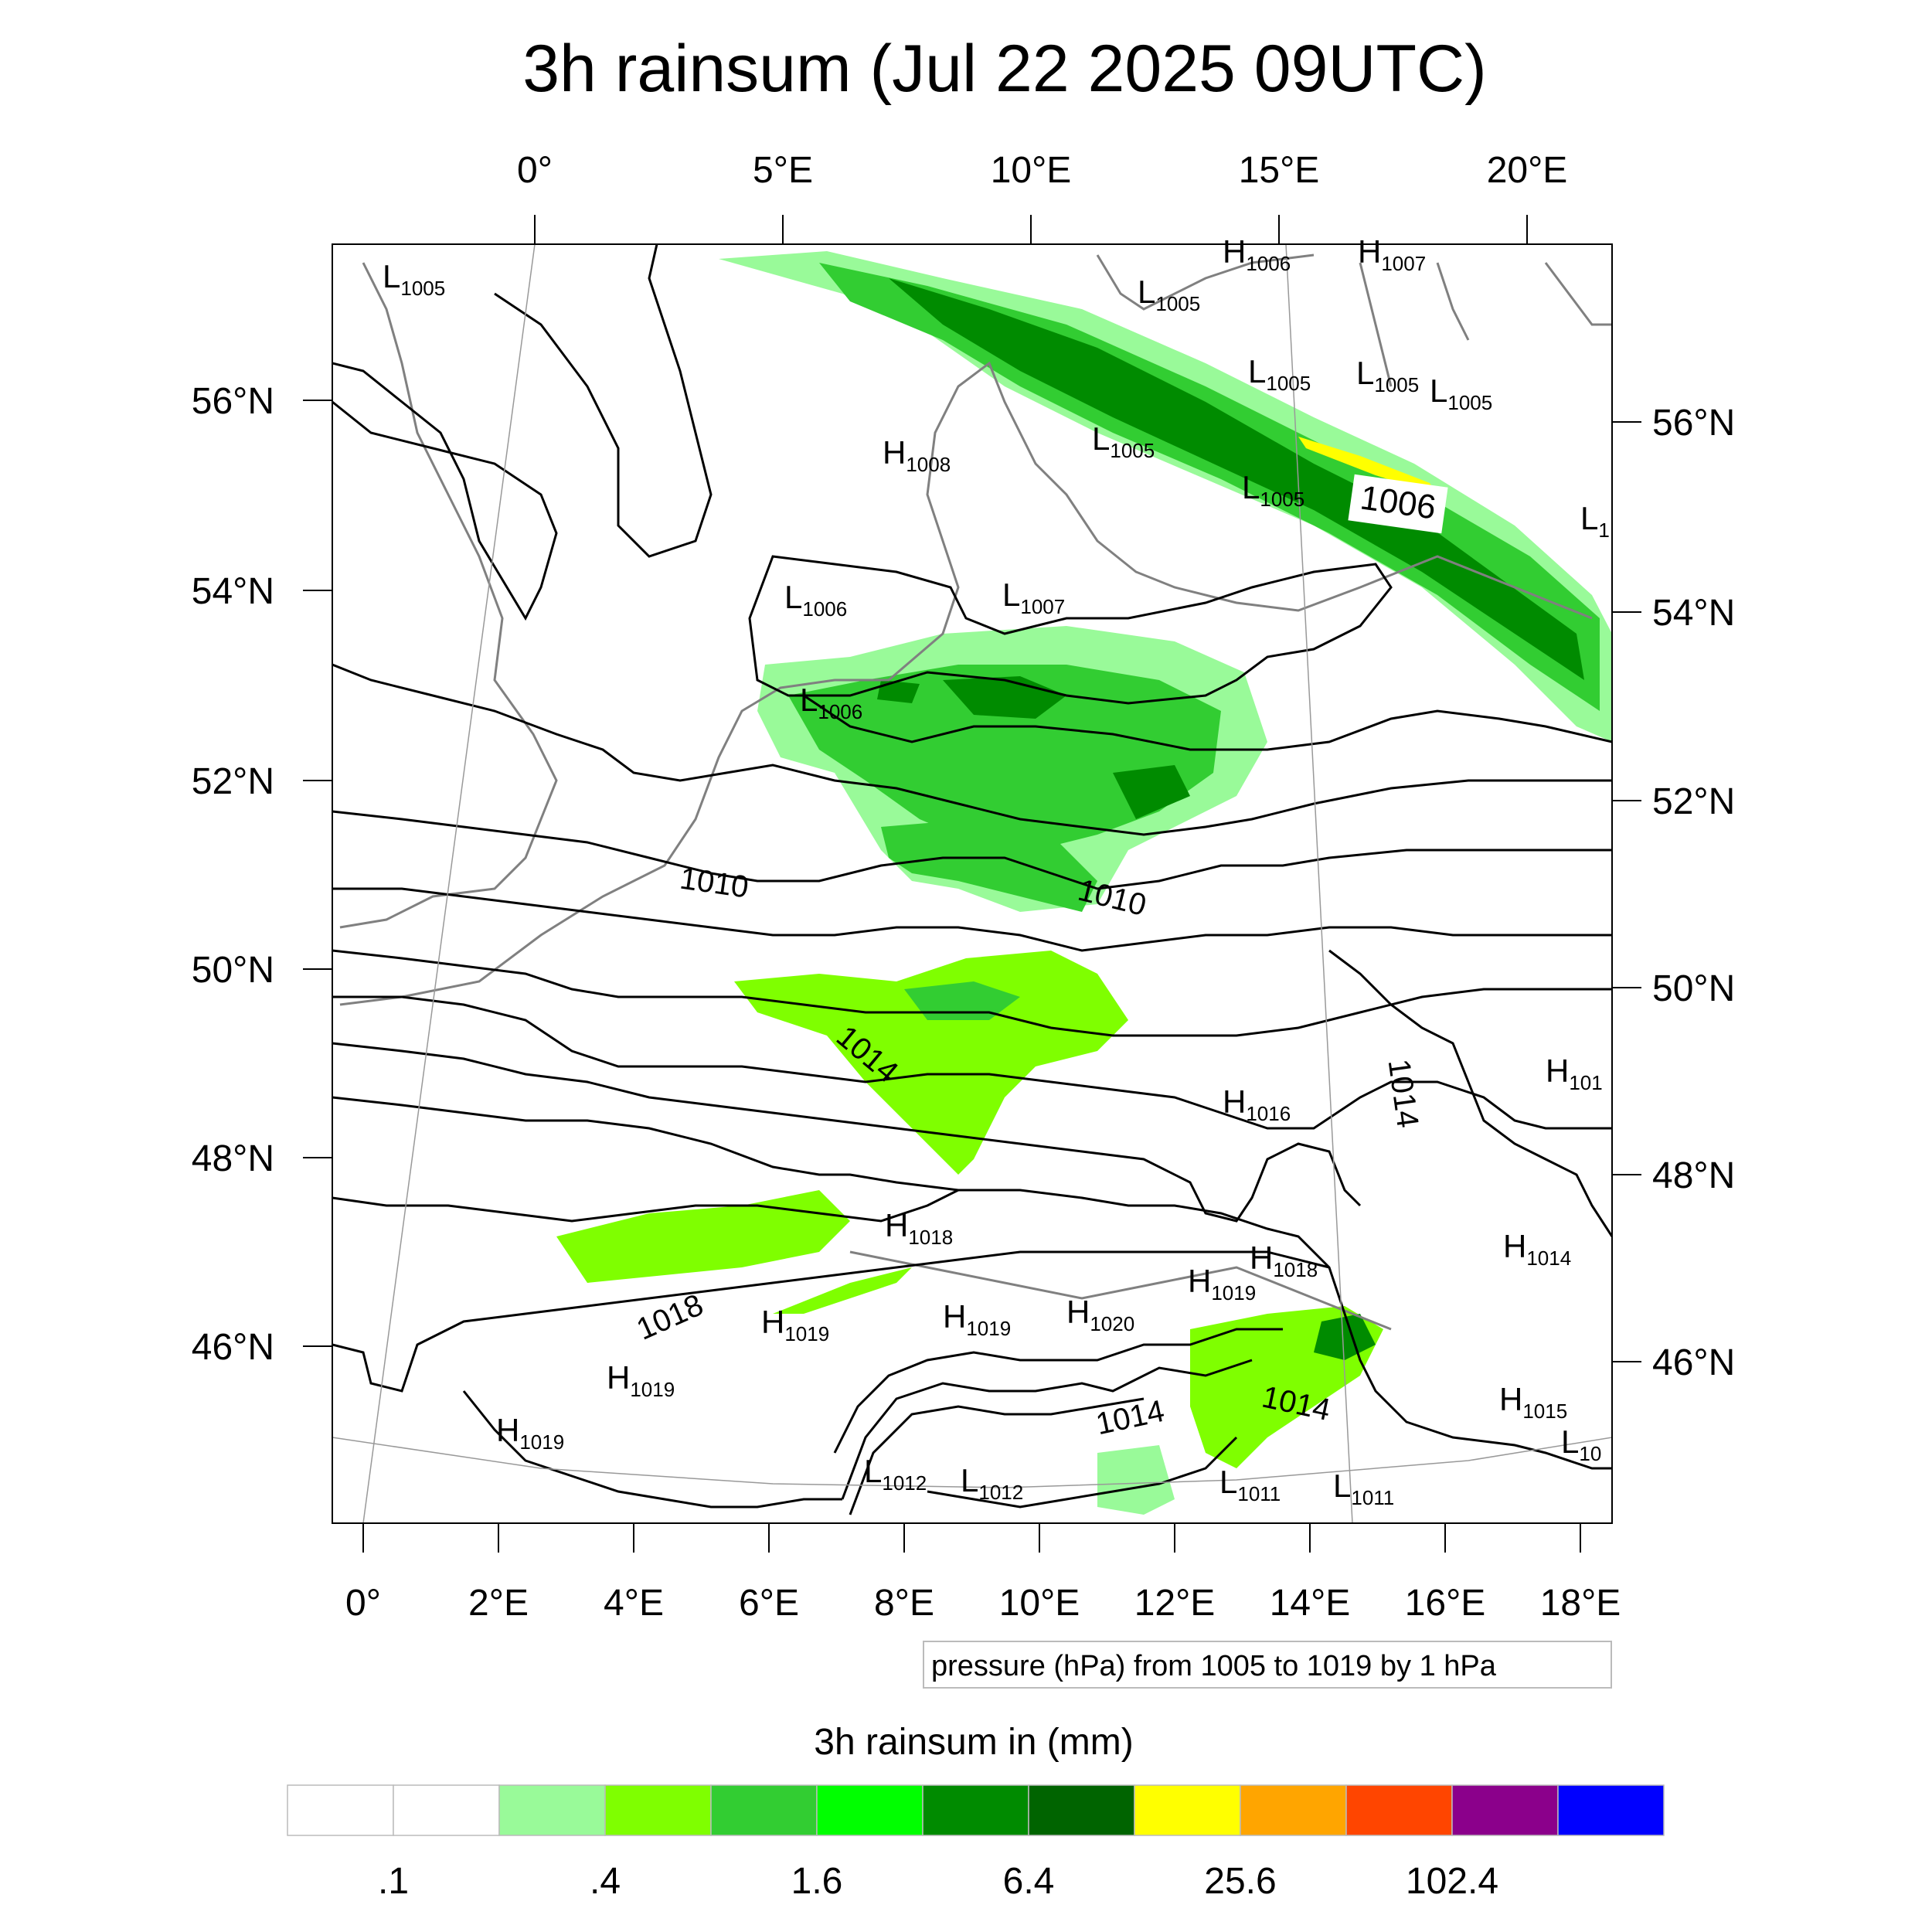 The image size is (1932, 1932). What do you see at coordinates (783, 170) in the screenshot?
I see `top-lon-label: 5°E` at bounding box center [783, 170].